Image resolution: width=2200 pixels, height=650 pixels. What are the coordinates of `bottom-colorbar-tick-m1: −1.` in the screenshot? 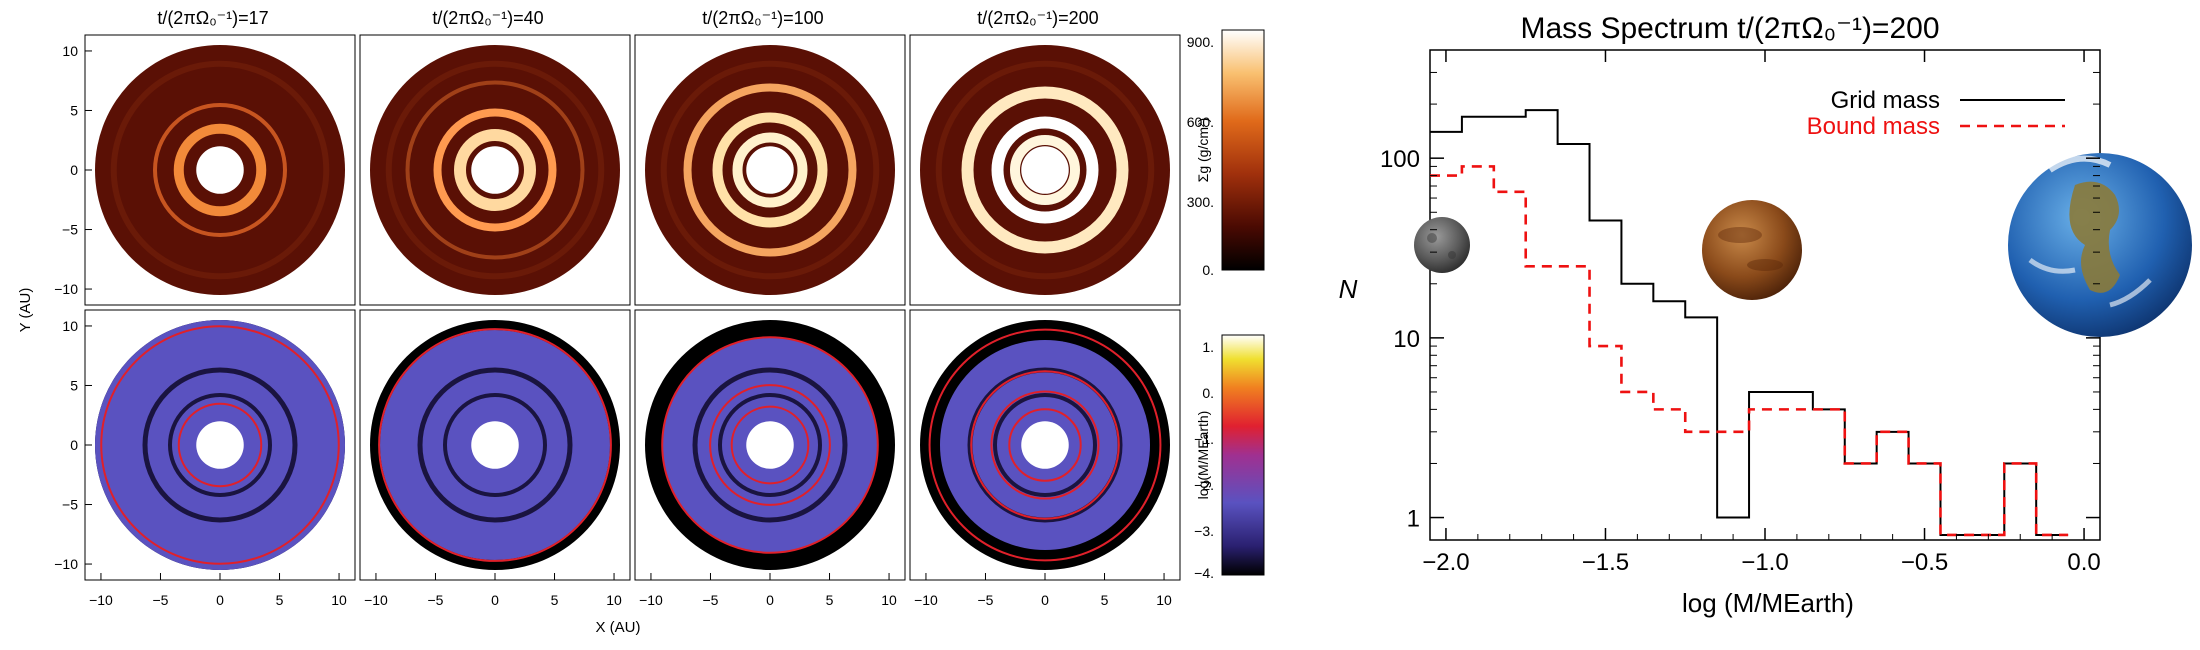 It's located at (1204, 439).